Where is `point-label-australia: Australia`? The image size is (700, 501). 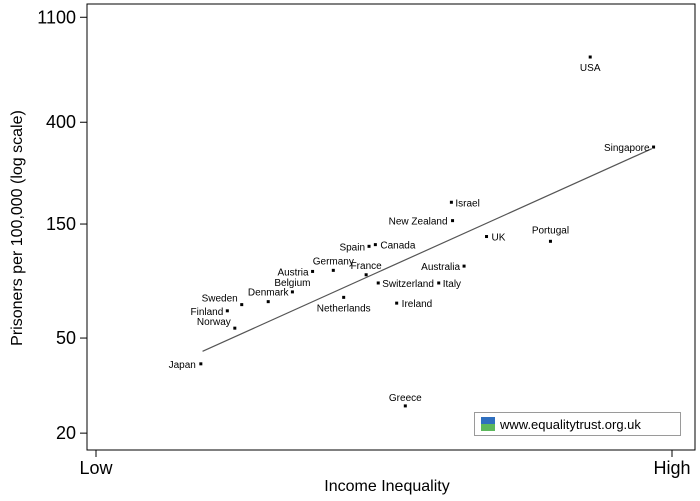 point-label-australia: Australia is located at coordinates (440, 267).